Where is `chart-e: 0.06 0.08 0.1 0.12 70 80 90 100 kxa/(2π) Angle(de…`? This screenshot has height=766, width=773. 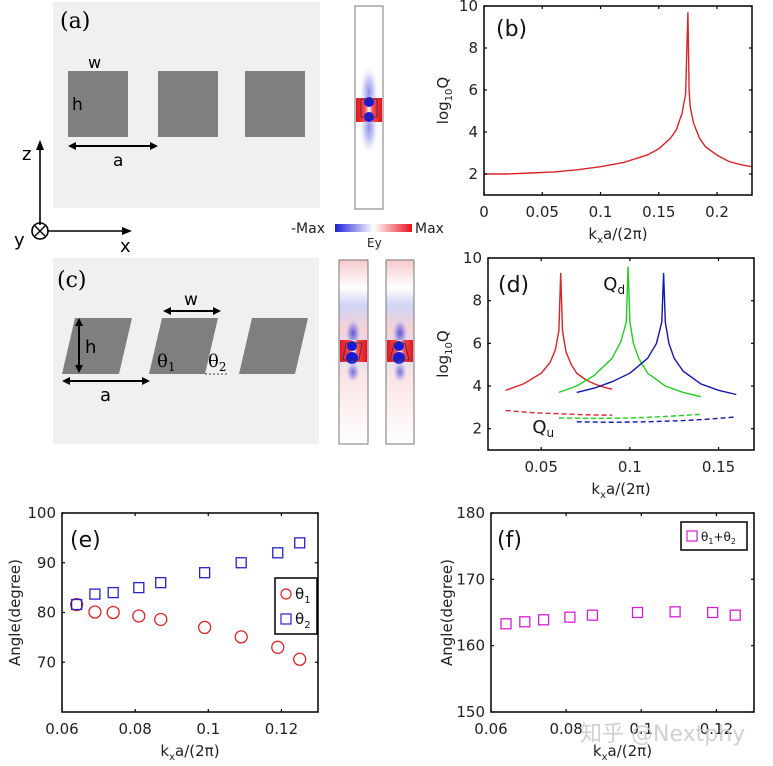 chart-e: 0.06 0.08 0.1 0.12 70 80 90 100 kxa/(2π) Angle(de… is located at coordinates (162, 633).